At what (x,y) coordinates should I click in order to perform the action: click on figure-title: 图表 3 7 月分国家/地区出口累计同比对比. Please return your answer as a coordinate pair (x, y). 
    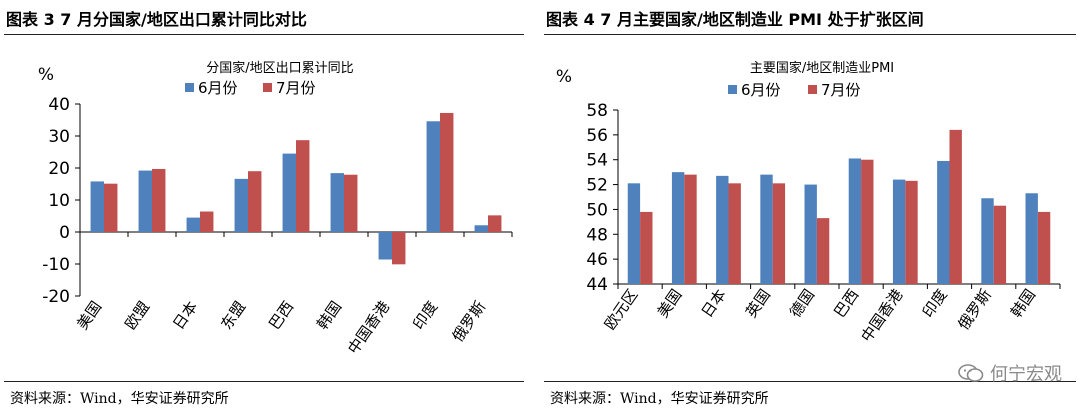
    Looking at the image, I should click on (156, 19).